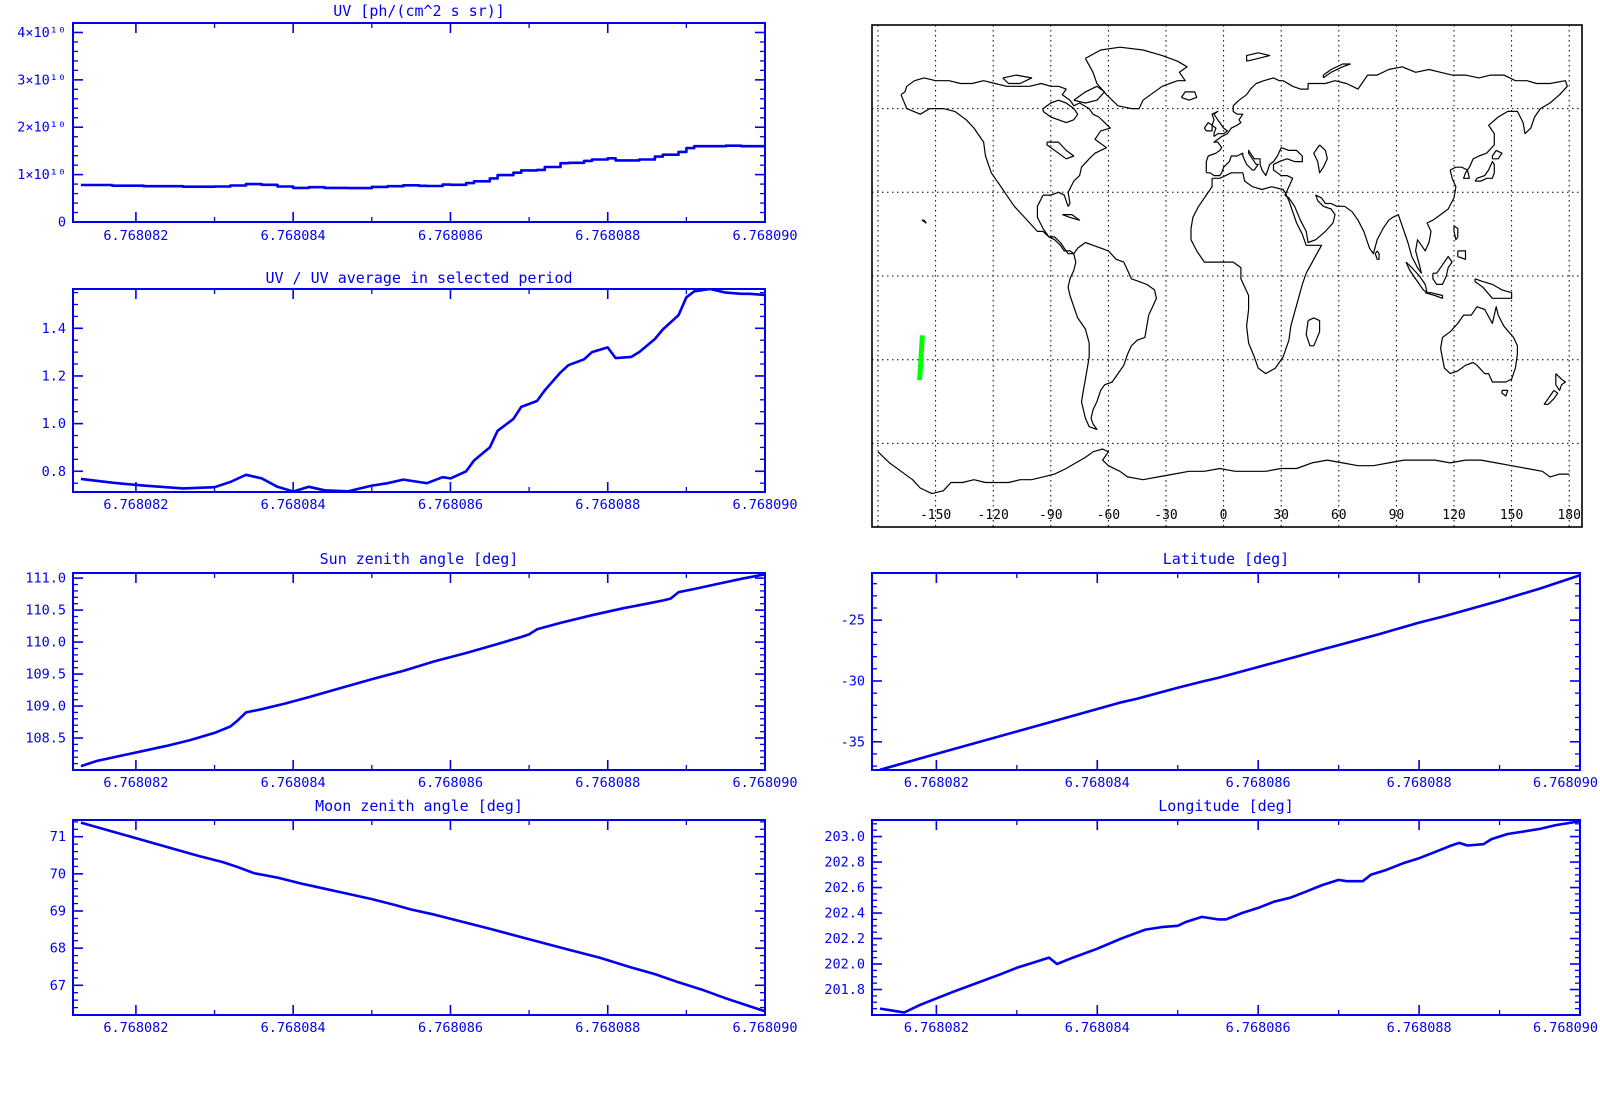  I want to click on y-tick-label: 3×10¹⁰, so click(41, 80).